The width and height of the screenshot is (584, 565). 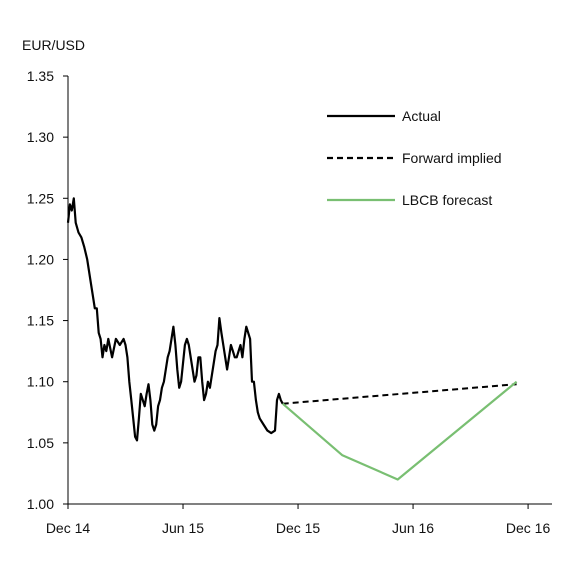 I want to click on y-axis: 1.00 1.05 1.10 1.15 1.20 1.25 1.30 1.35, so click(x=47, y=290).